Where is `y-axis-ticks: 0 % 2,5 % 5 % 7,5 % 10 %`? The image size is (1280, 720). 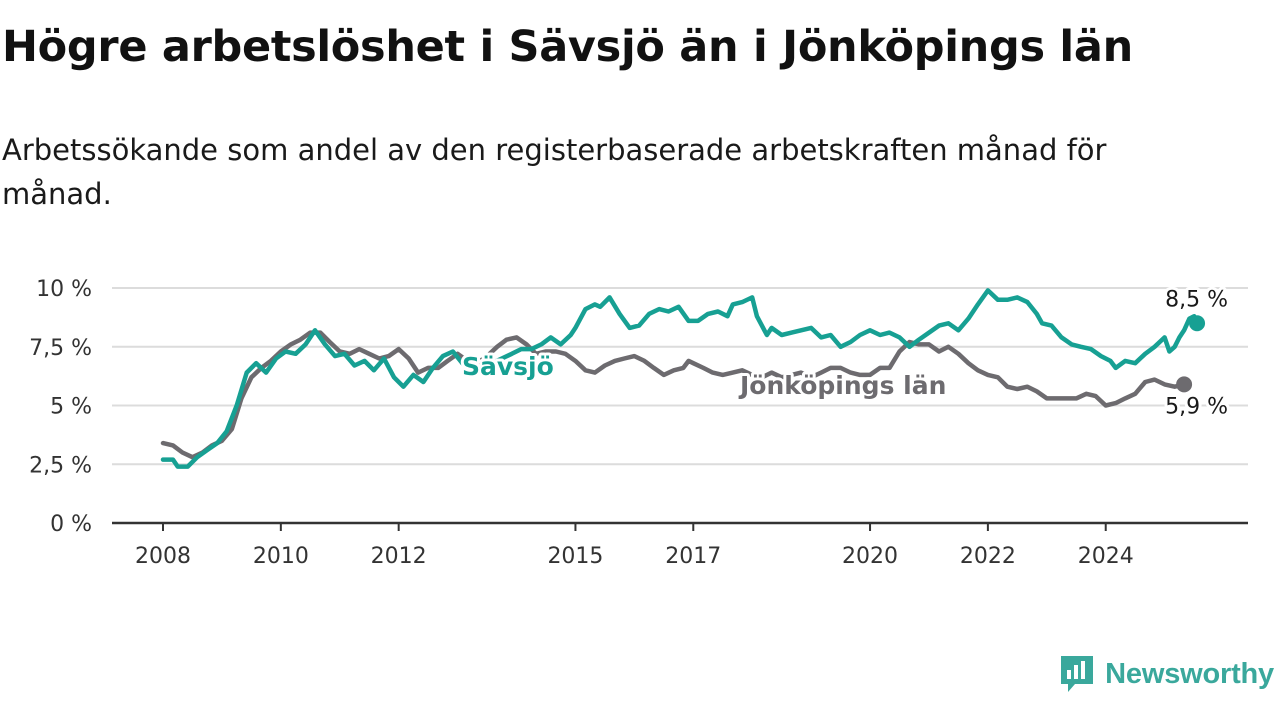 y-axis-ticks: 0 % 2,5 % 5 % 7,5 % 10 % is located at coordinates (60, 407).